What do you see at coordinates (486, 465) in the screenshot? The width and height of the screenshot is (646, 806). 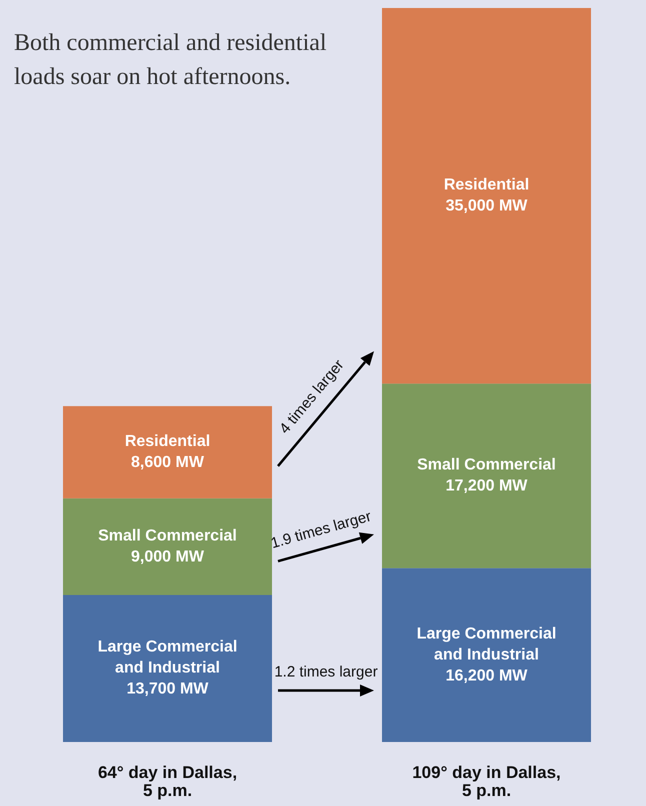 I see `text: Small Commercial` at bounding box center [486, 465].